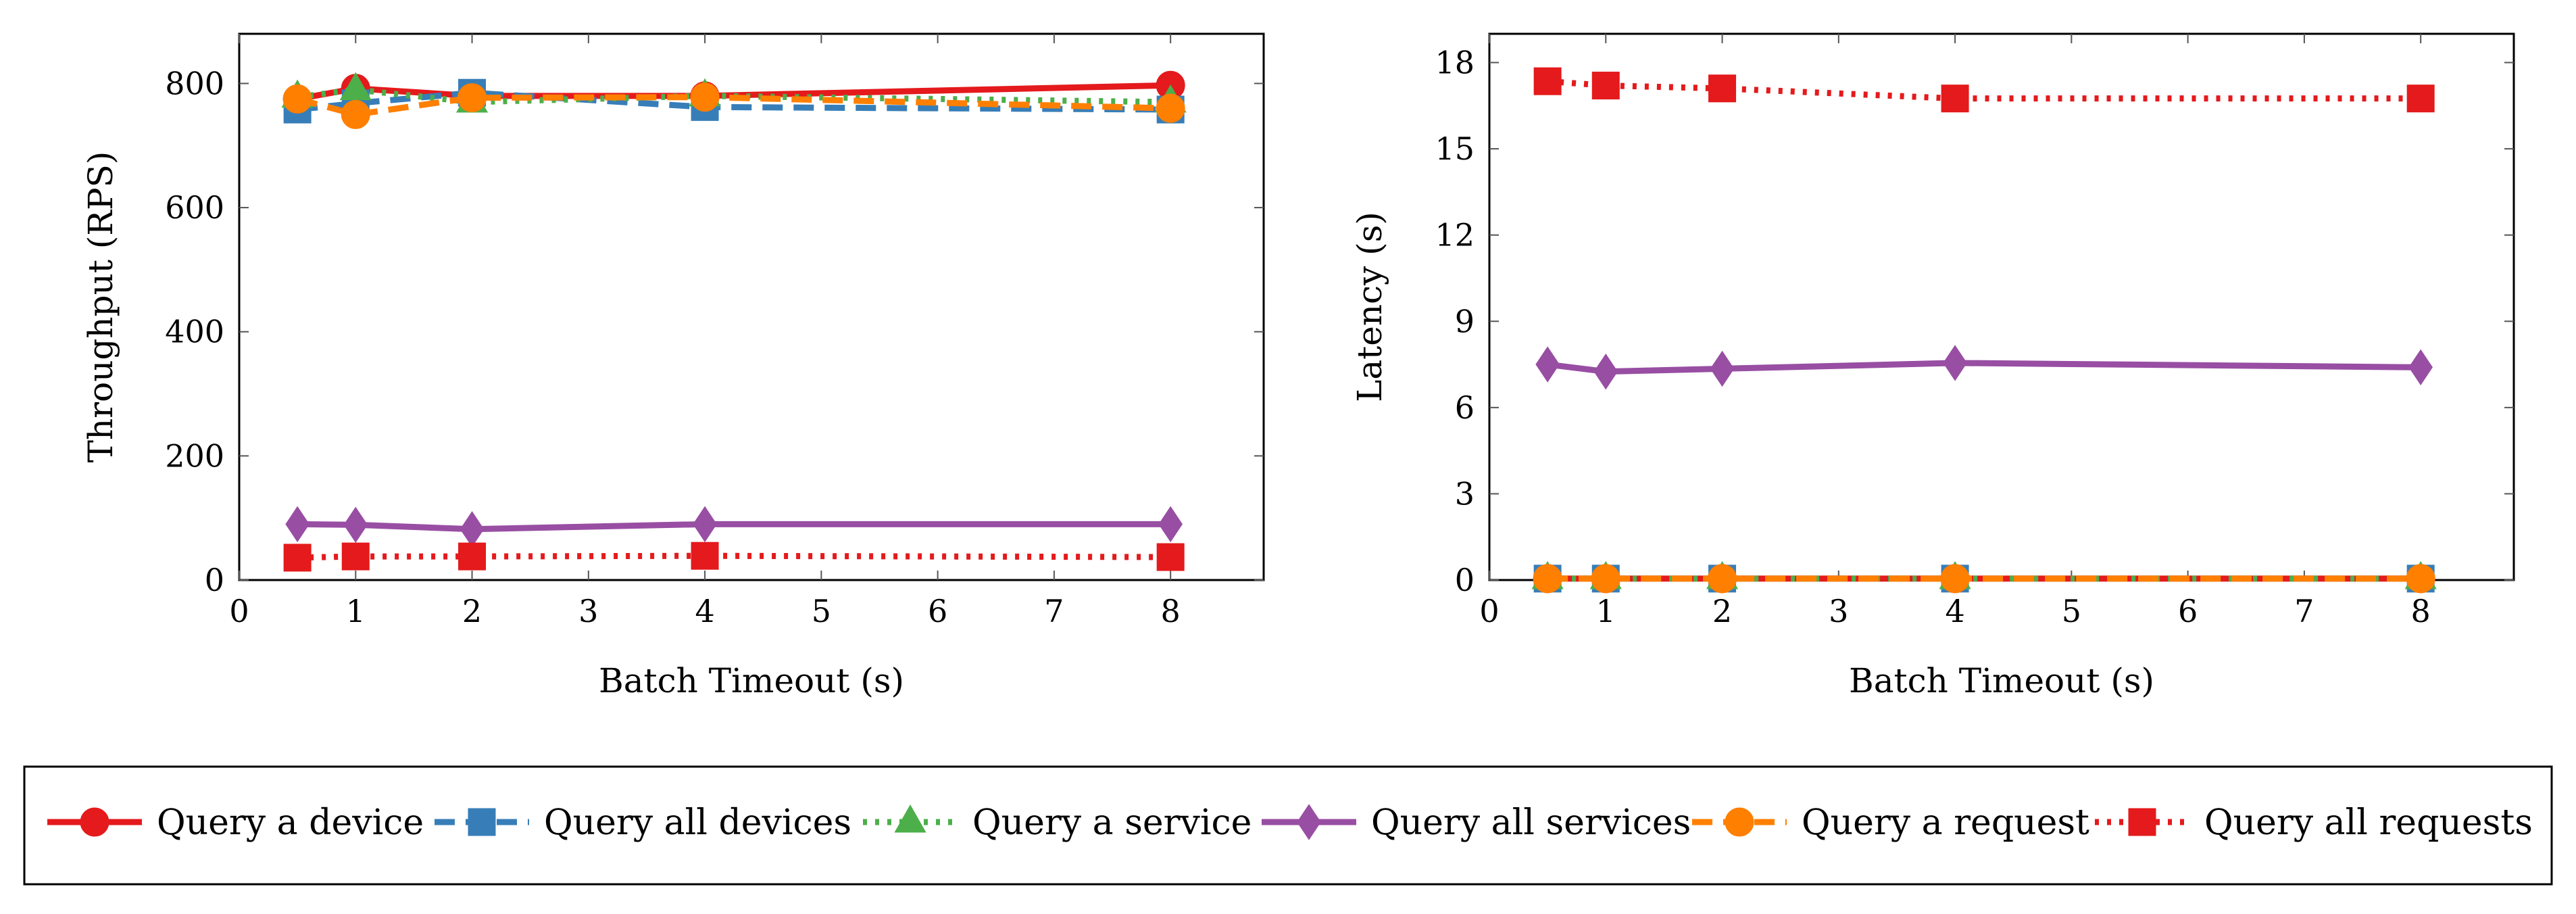  Describe the element at coordinates (1606, 611) in the screenshot. I see `latency-x-tick-label: 1` at that location.